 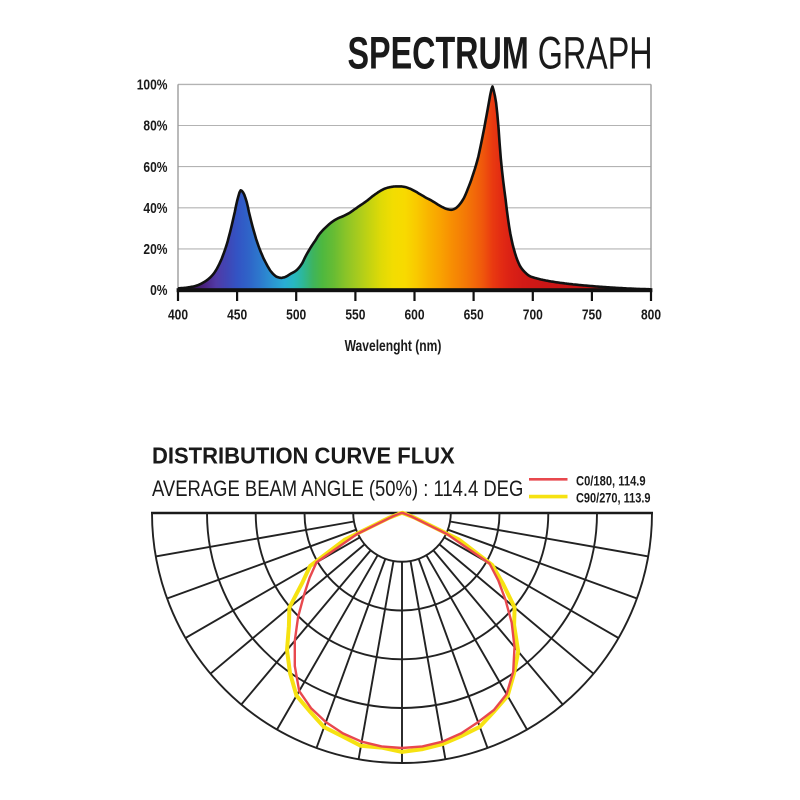 What do you see at coordinates (651, 314) in the screenshot?
I see `svg-text: 800` at bounding box center [651, 314].